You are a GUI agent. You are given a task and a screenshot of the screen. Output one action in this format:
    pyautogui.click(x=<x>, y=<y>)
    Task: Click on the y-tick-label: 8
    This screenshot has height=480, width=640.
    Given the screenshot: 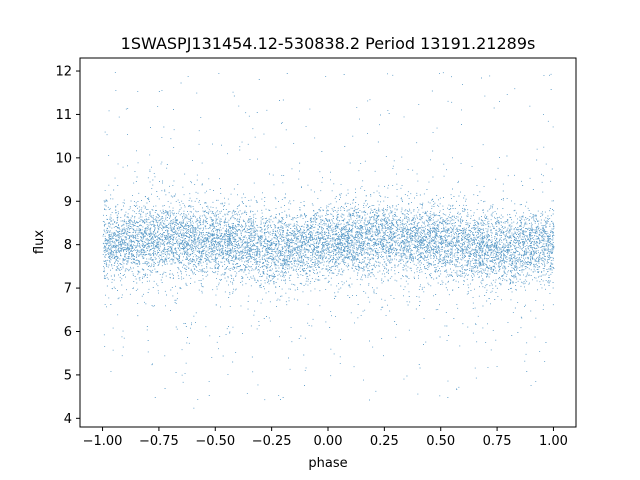 What is the action you would take?
    pyautogui.click(x=68, y=245)
    